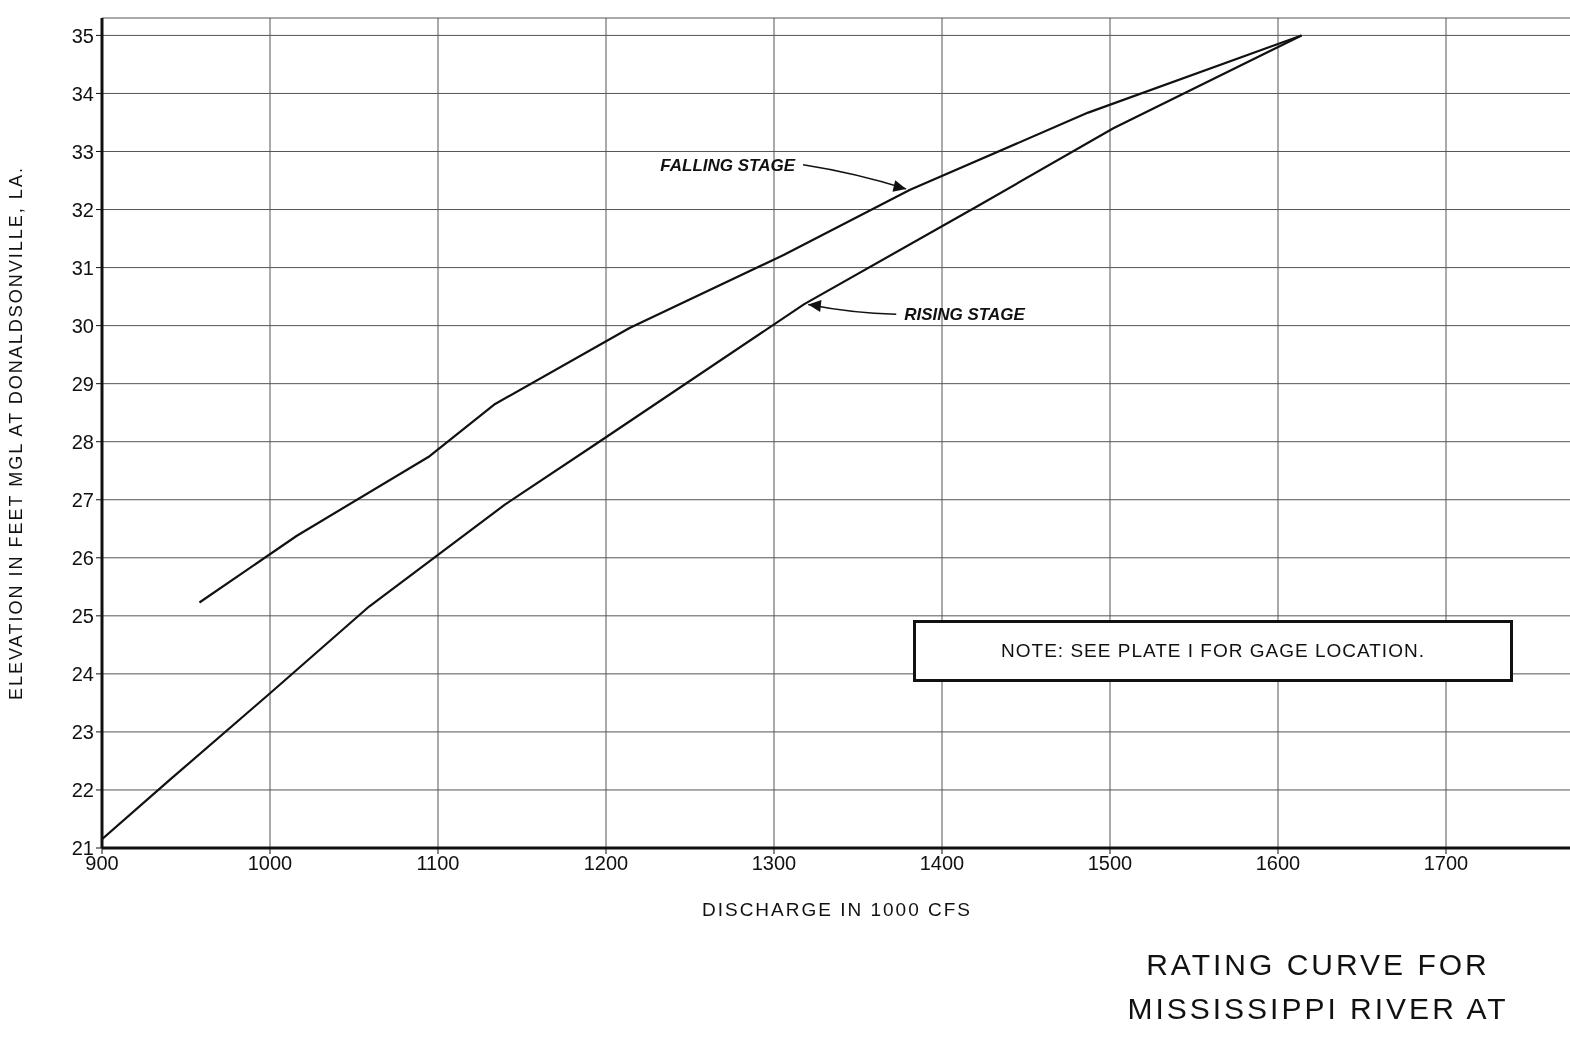 The height and width of the screenshot is (1049, 1570). Describe the element at coordinates (837, 909) in the screenshot. I see `x-axis-title: DISCHARGE IN 1000 CFS` at that location.